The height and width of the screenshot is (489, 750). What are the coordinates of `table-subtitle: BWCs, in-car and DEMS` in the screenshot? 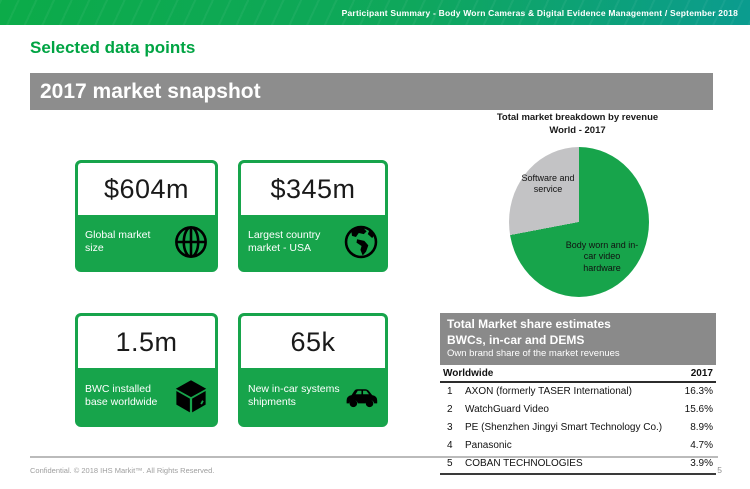 It's located at (516, 339).